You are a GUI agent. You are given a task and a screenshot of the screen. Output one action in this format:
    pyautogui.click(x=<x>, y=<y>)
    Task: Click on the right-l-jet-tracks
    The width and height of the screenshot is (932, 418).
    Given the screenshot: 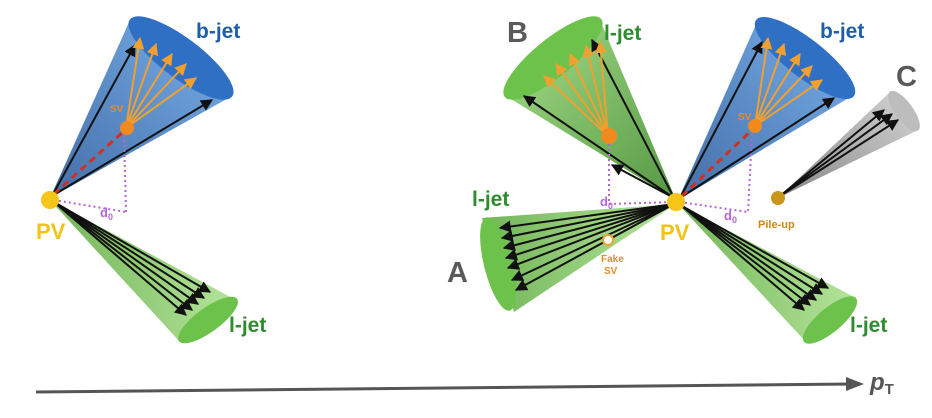 What is the action you would take?
    pyautogui.click(x=755, y=258)
    